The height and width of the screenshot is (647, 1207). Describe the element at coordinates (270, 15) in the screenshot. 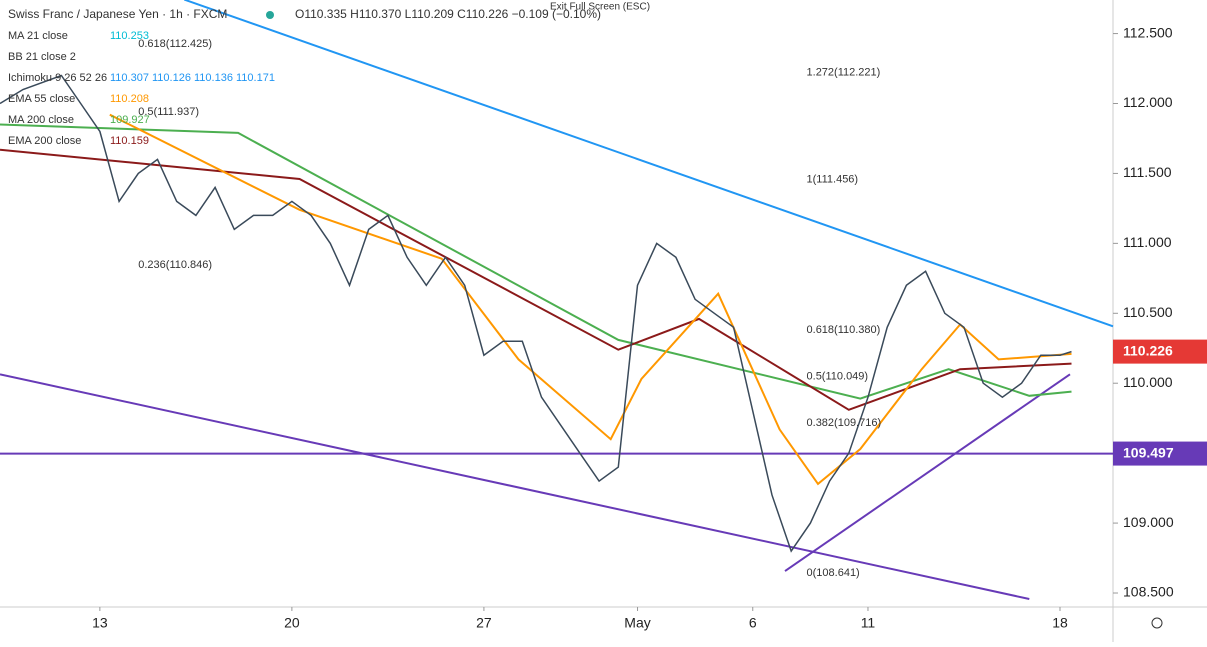

I see `status-dot` at that location.